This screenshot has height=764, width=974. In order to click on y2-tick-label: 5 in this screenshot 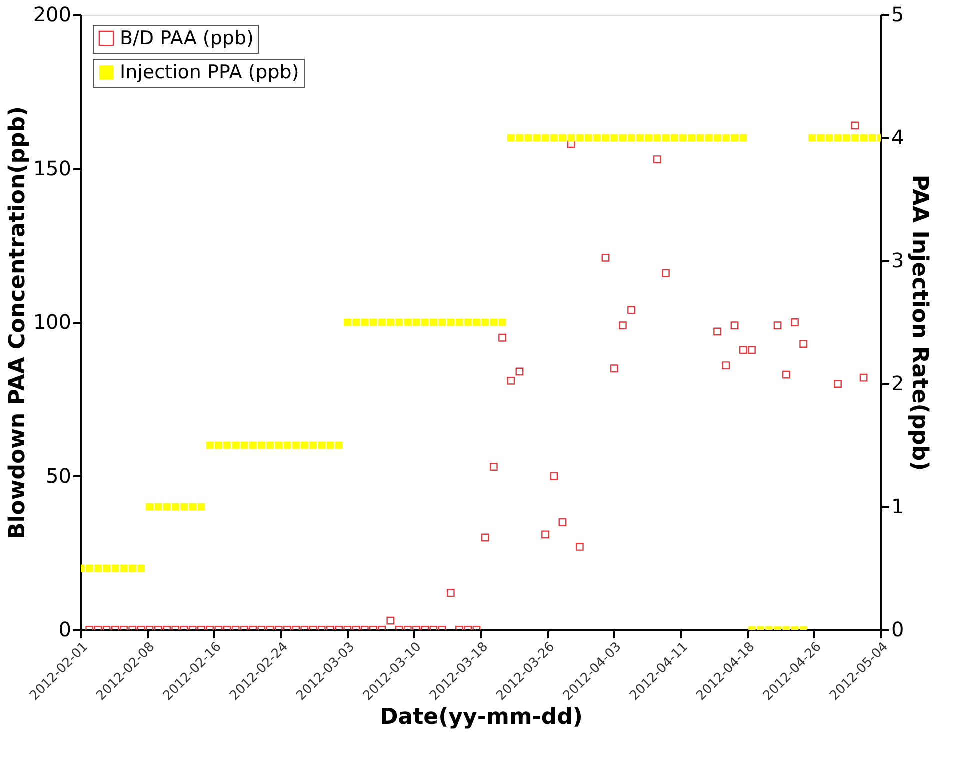, I will do `click(898, 14)`.